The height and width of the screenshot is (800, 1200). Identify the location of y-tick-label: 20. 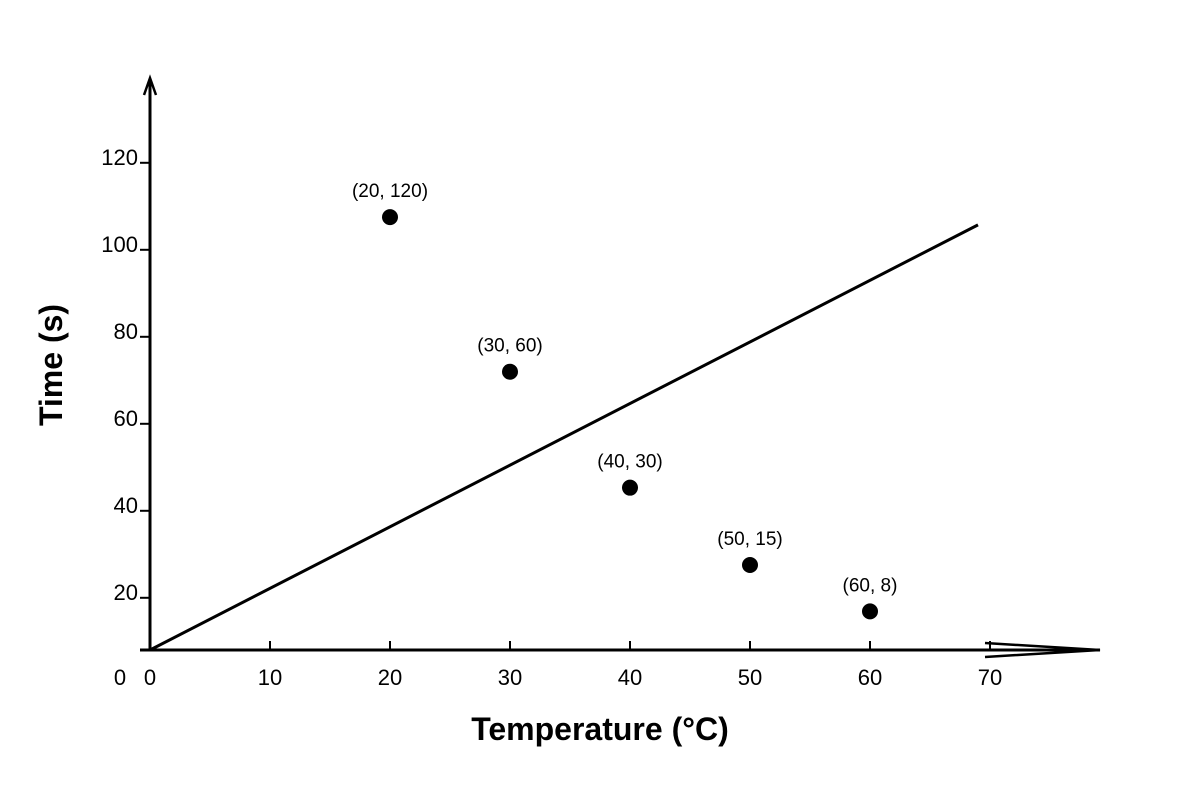
(126, 592).